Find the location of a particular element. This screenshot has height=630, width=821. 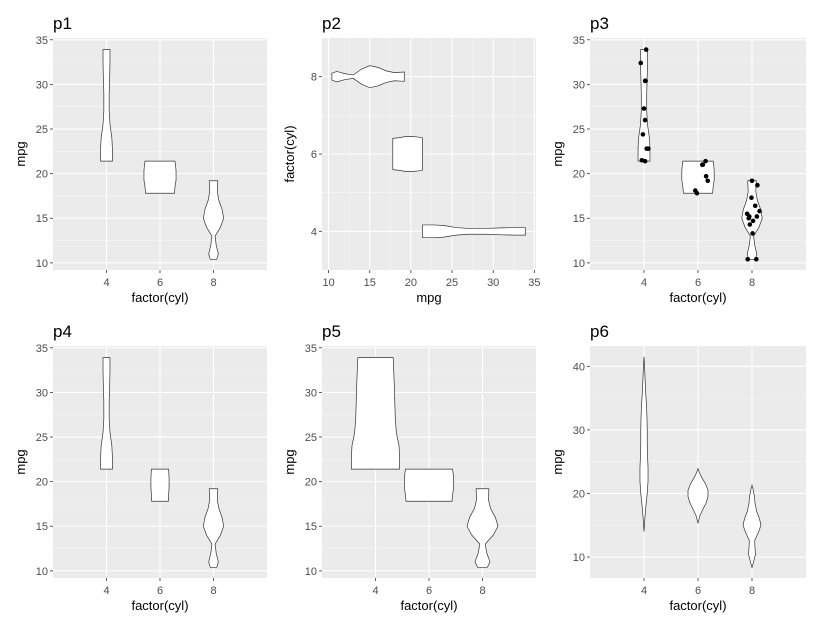

x-tick-label: 15 is located at coordinates (370, 283).